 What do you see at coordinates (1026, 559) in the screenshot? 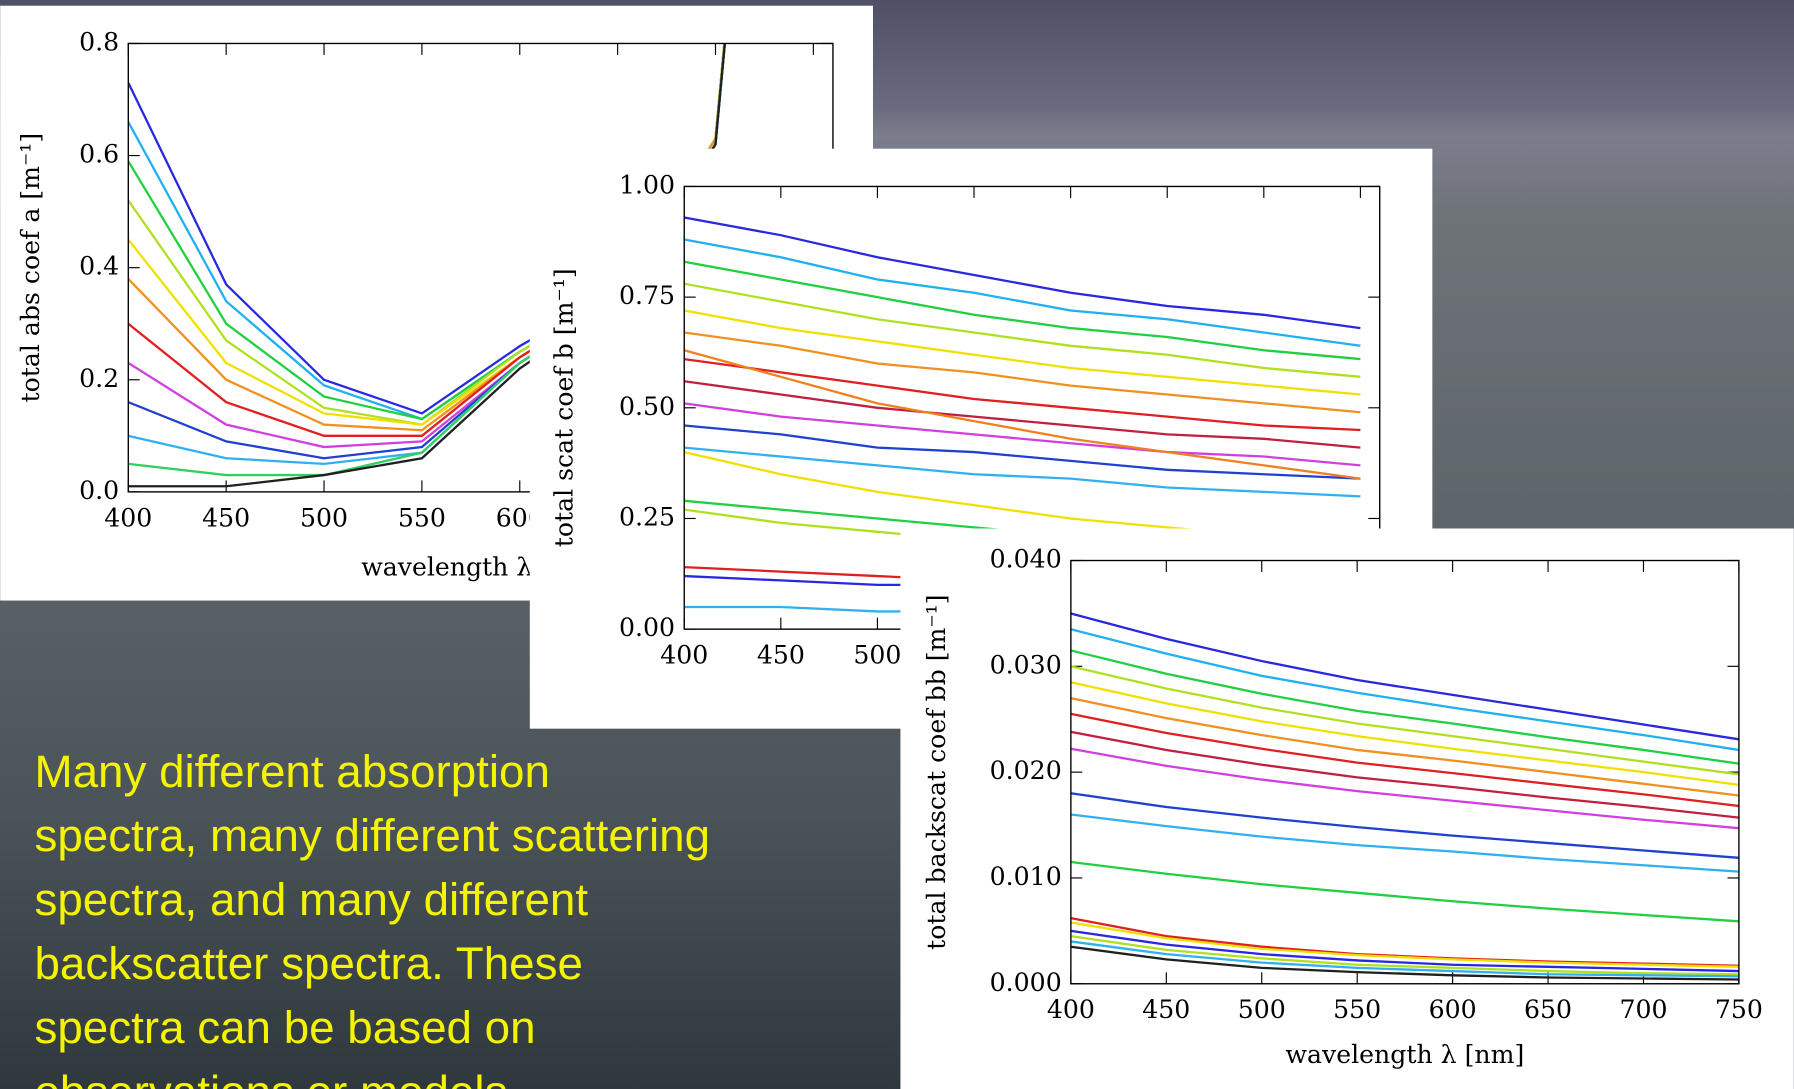
I see `y-tick-label: 0.040` at bounding box center [1026, 559].